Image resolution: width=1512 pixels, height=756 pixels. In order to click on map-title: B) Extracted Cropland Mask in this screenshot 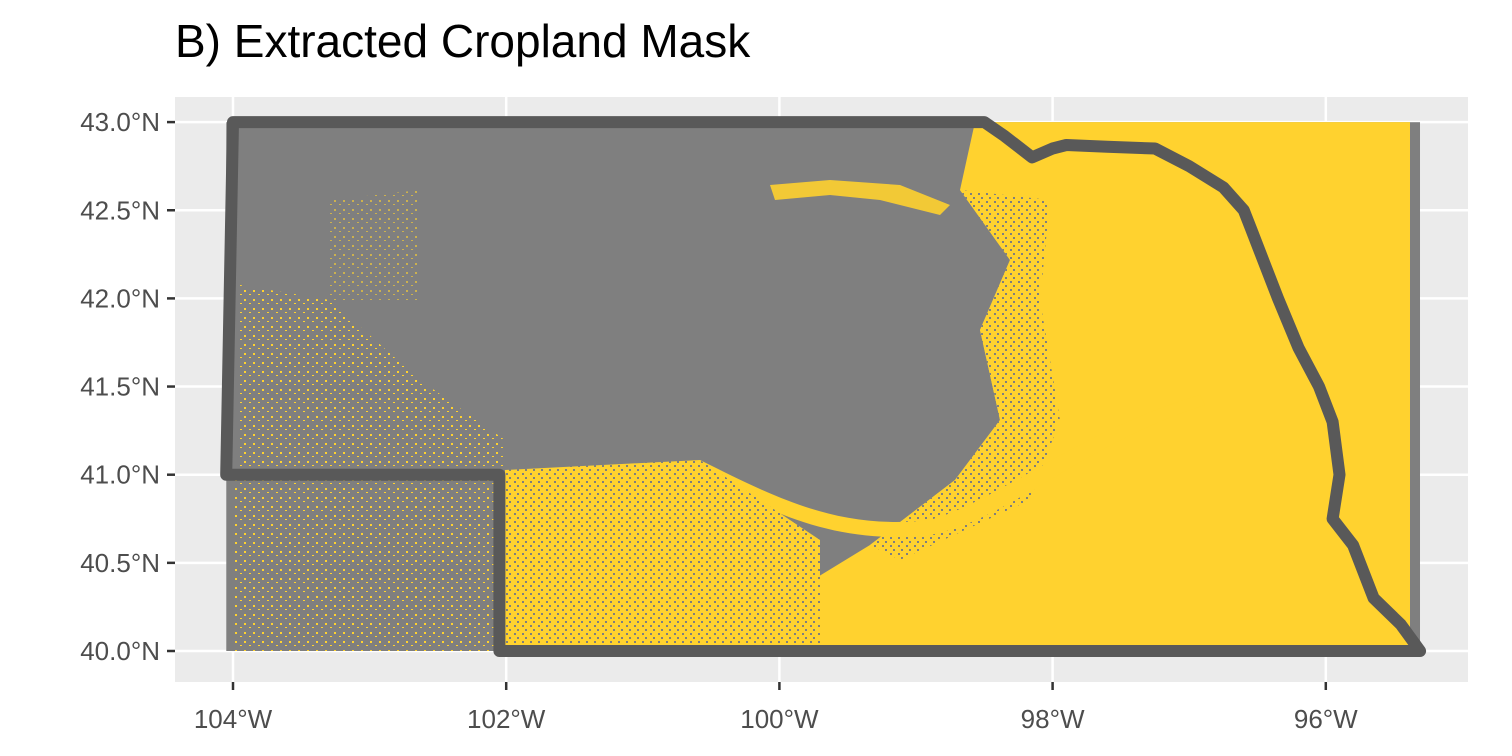, I will do `click(463, 41)`.